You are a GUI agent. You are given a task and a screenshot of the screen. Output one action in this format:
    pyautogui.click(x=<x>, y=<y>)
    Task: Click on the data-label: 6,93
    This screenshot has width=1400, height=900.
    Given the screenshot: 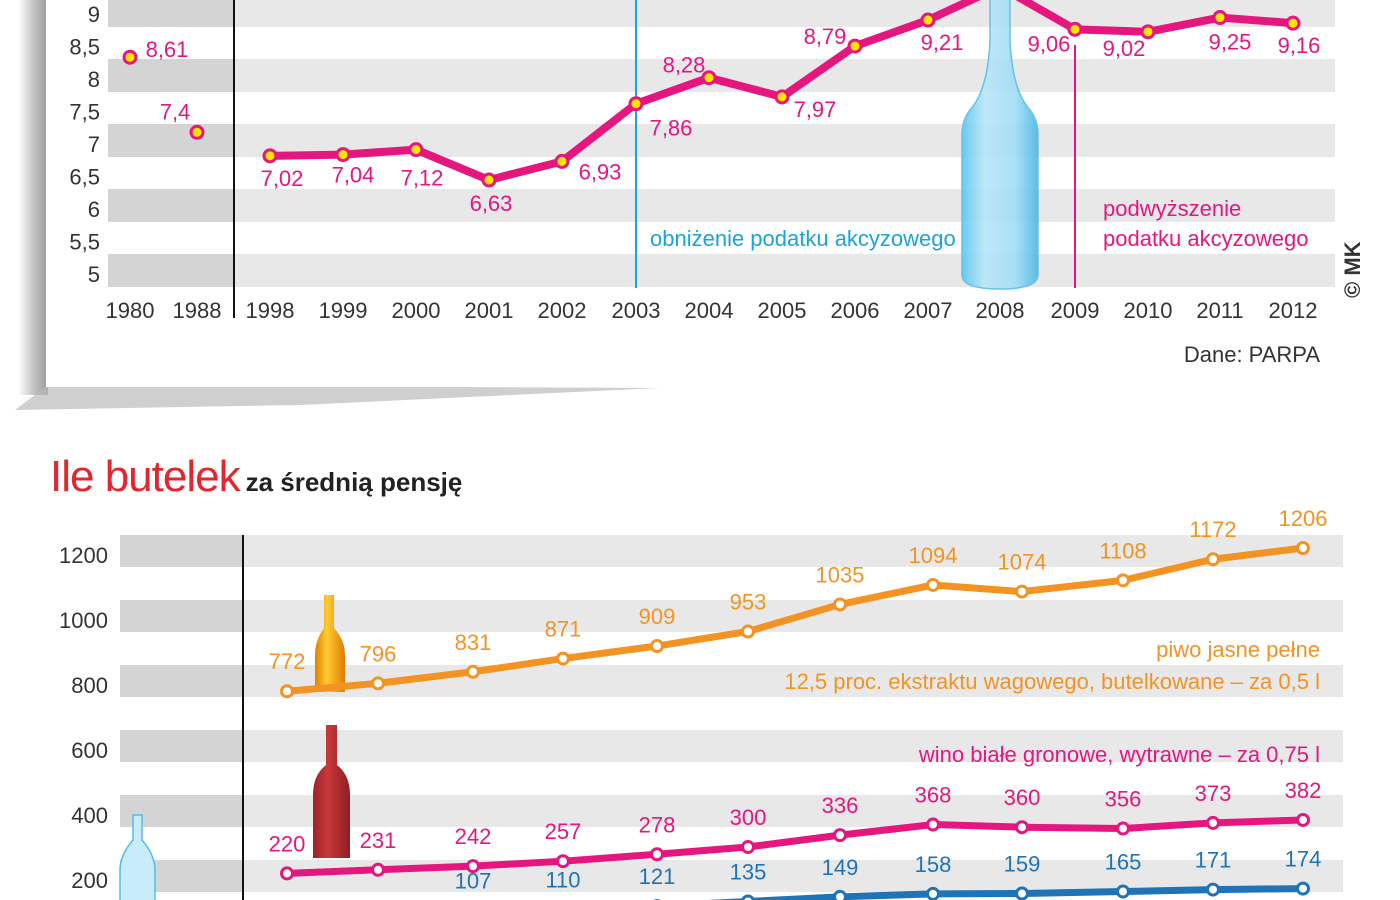 What is the action you would take?
    pyautogui.click(x=600, y=171)
    